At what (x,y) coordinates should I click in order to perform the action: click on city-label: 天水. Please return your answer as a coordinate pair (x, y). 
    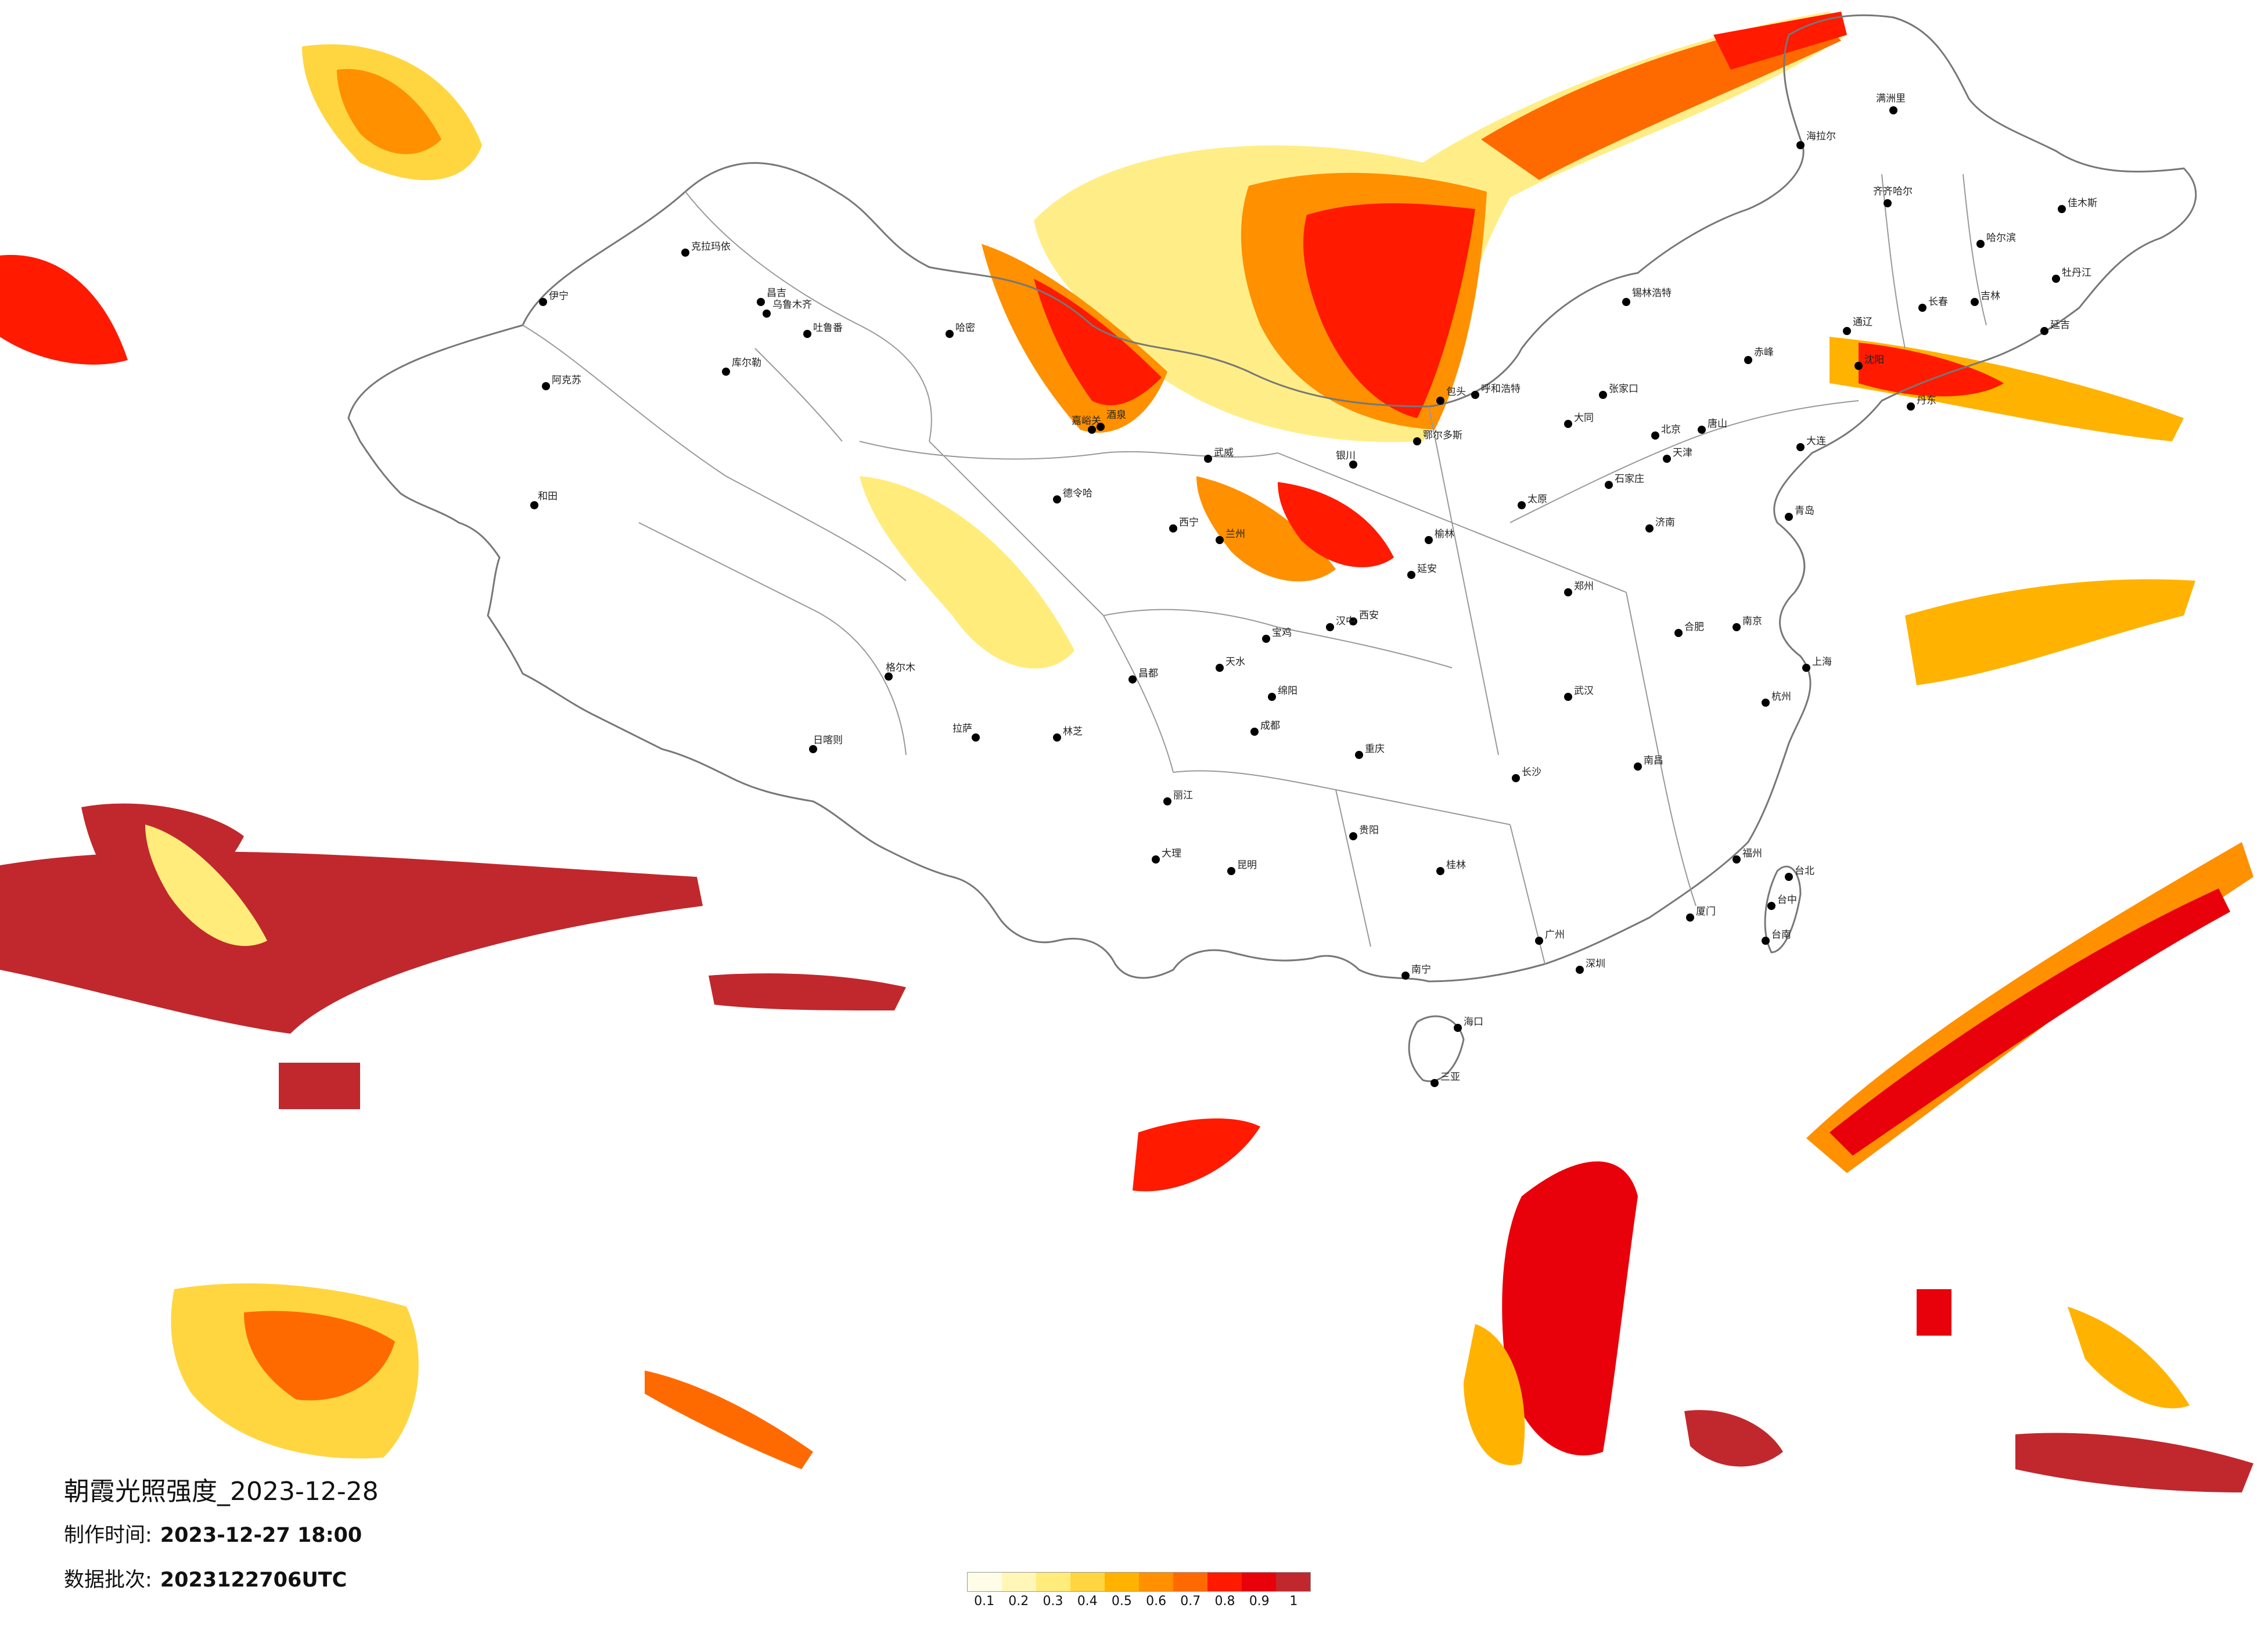
    Looking at the image, I should click on (1235, 662).